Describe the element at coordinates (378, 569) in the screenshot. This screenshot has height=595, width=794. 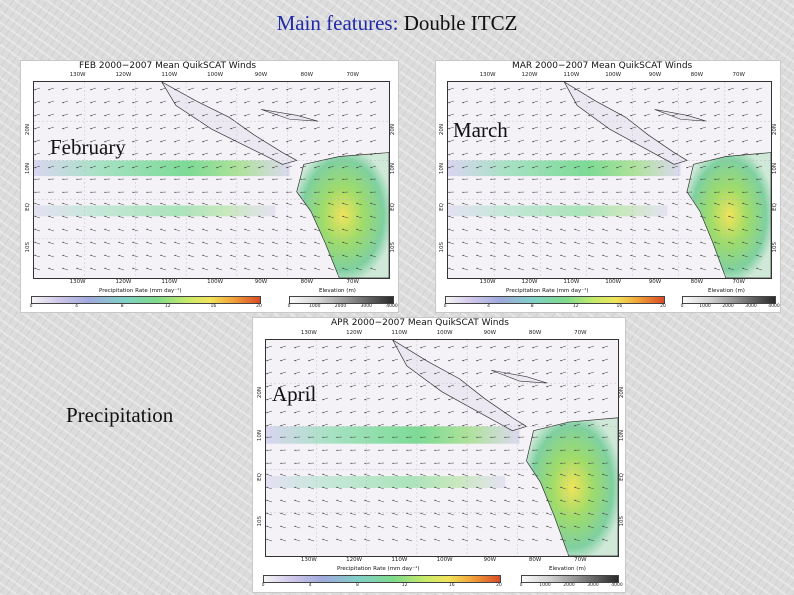
I see `precip-colorbar-label: Precipitation Rate (mm day⁻¹)` at that location.